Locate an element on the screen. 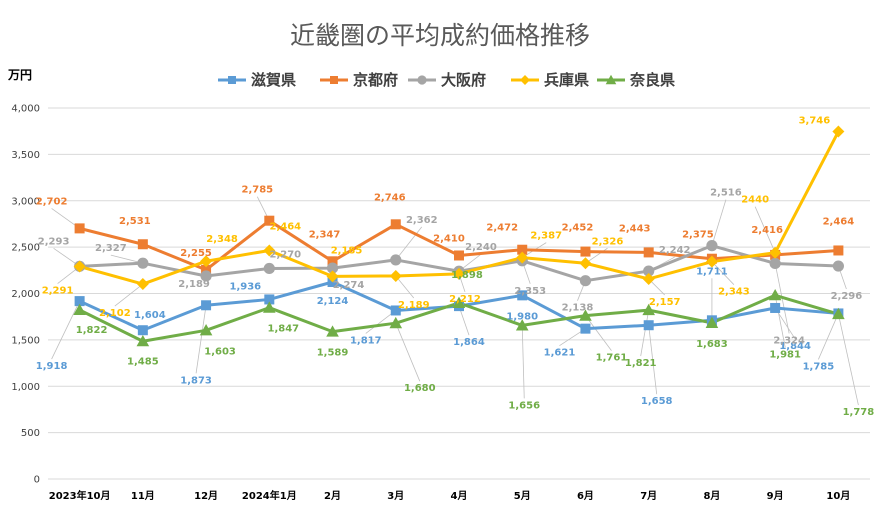 The width and height of the screenshot is (880, 509). x-tick-label: 8月 is located at coordinates (711, 496).